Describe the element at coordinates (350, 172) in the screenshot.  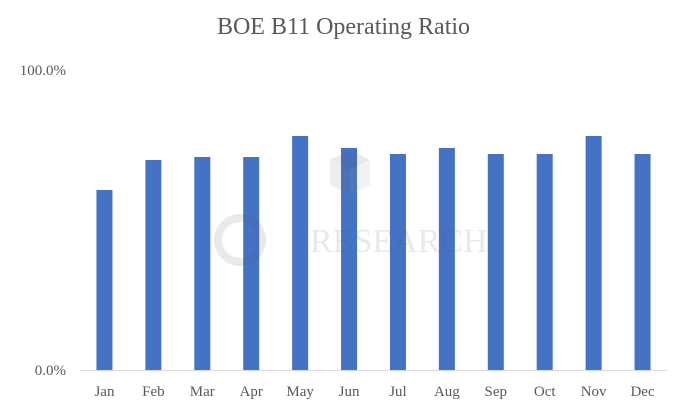
I see `watermark-cube-icon` at that location.